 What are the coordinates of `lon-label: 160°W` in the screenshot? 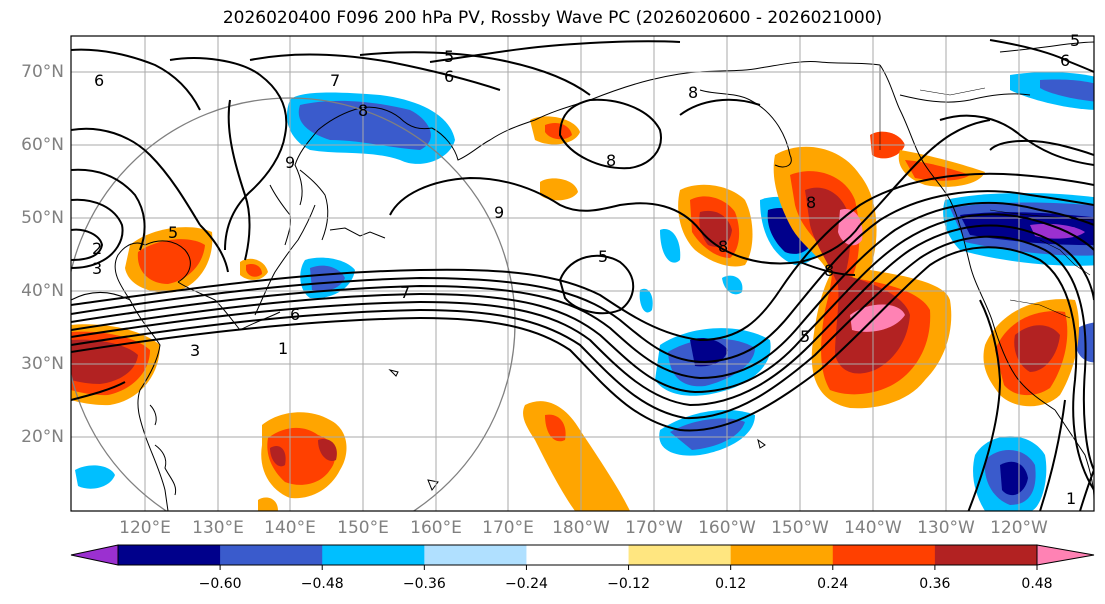 It's located at (727, 528).